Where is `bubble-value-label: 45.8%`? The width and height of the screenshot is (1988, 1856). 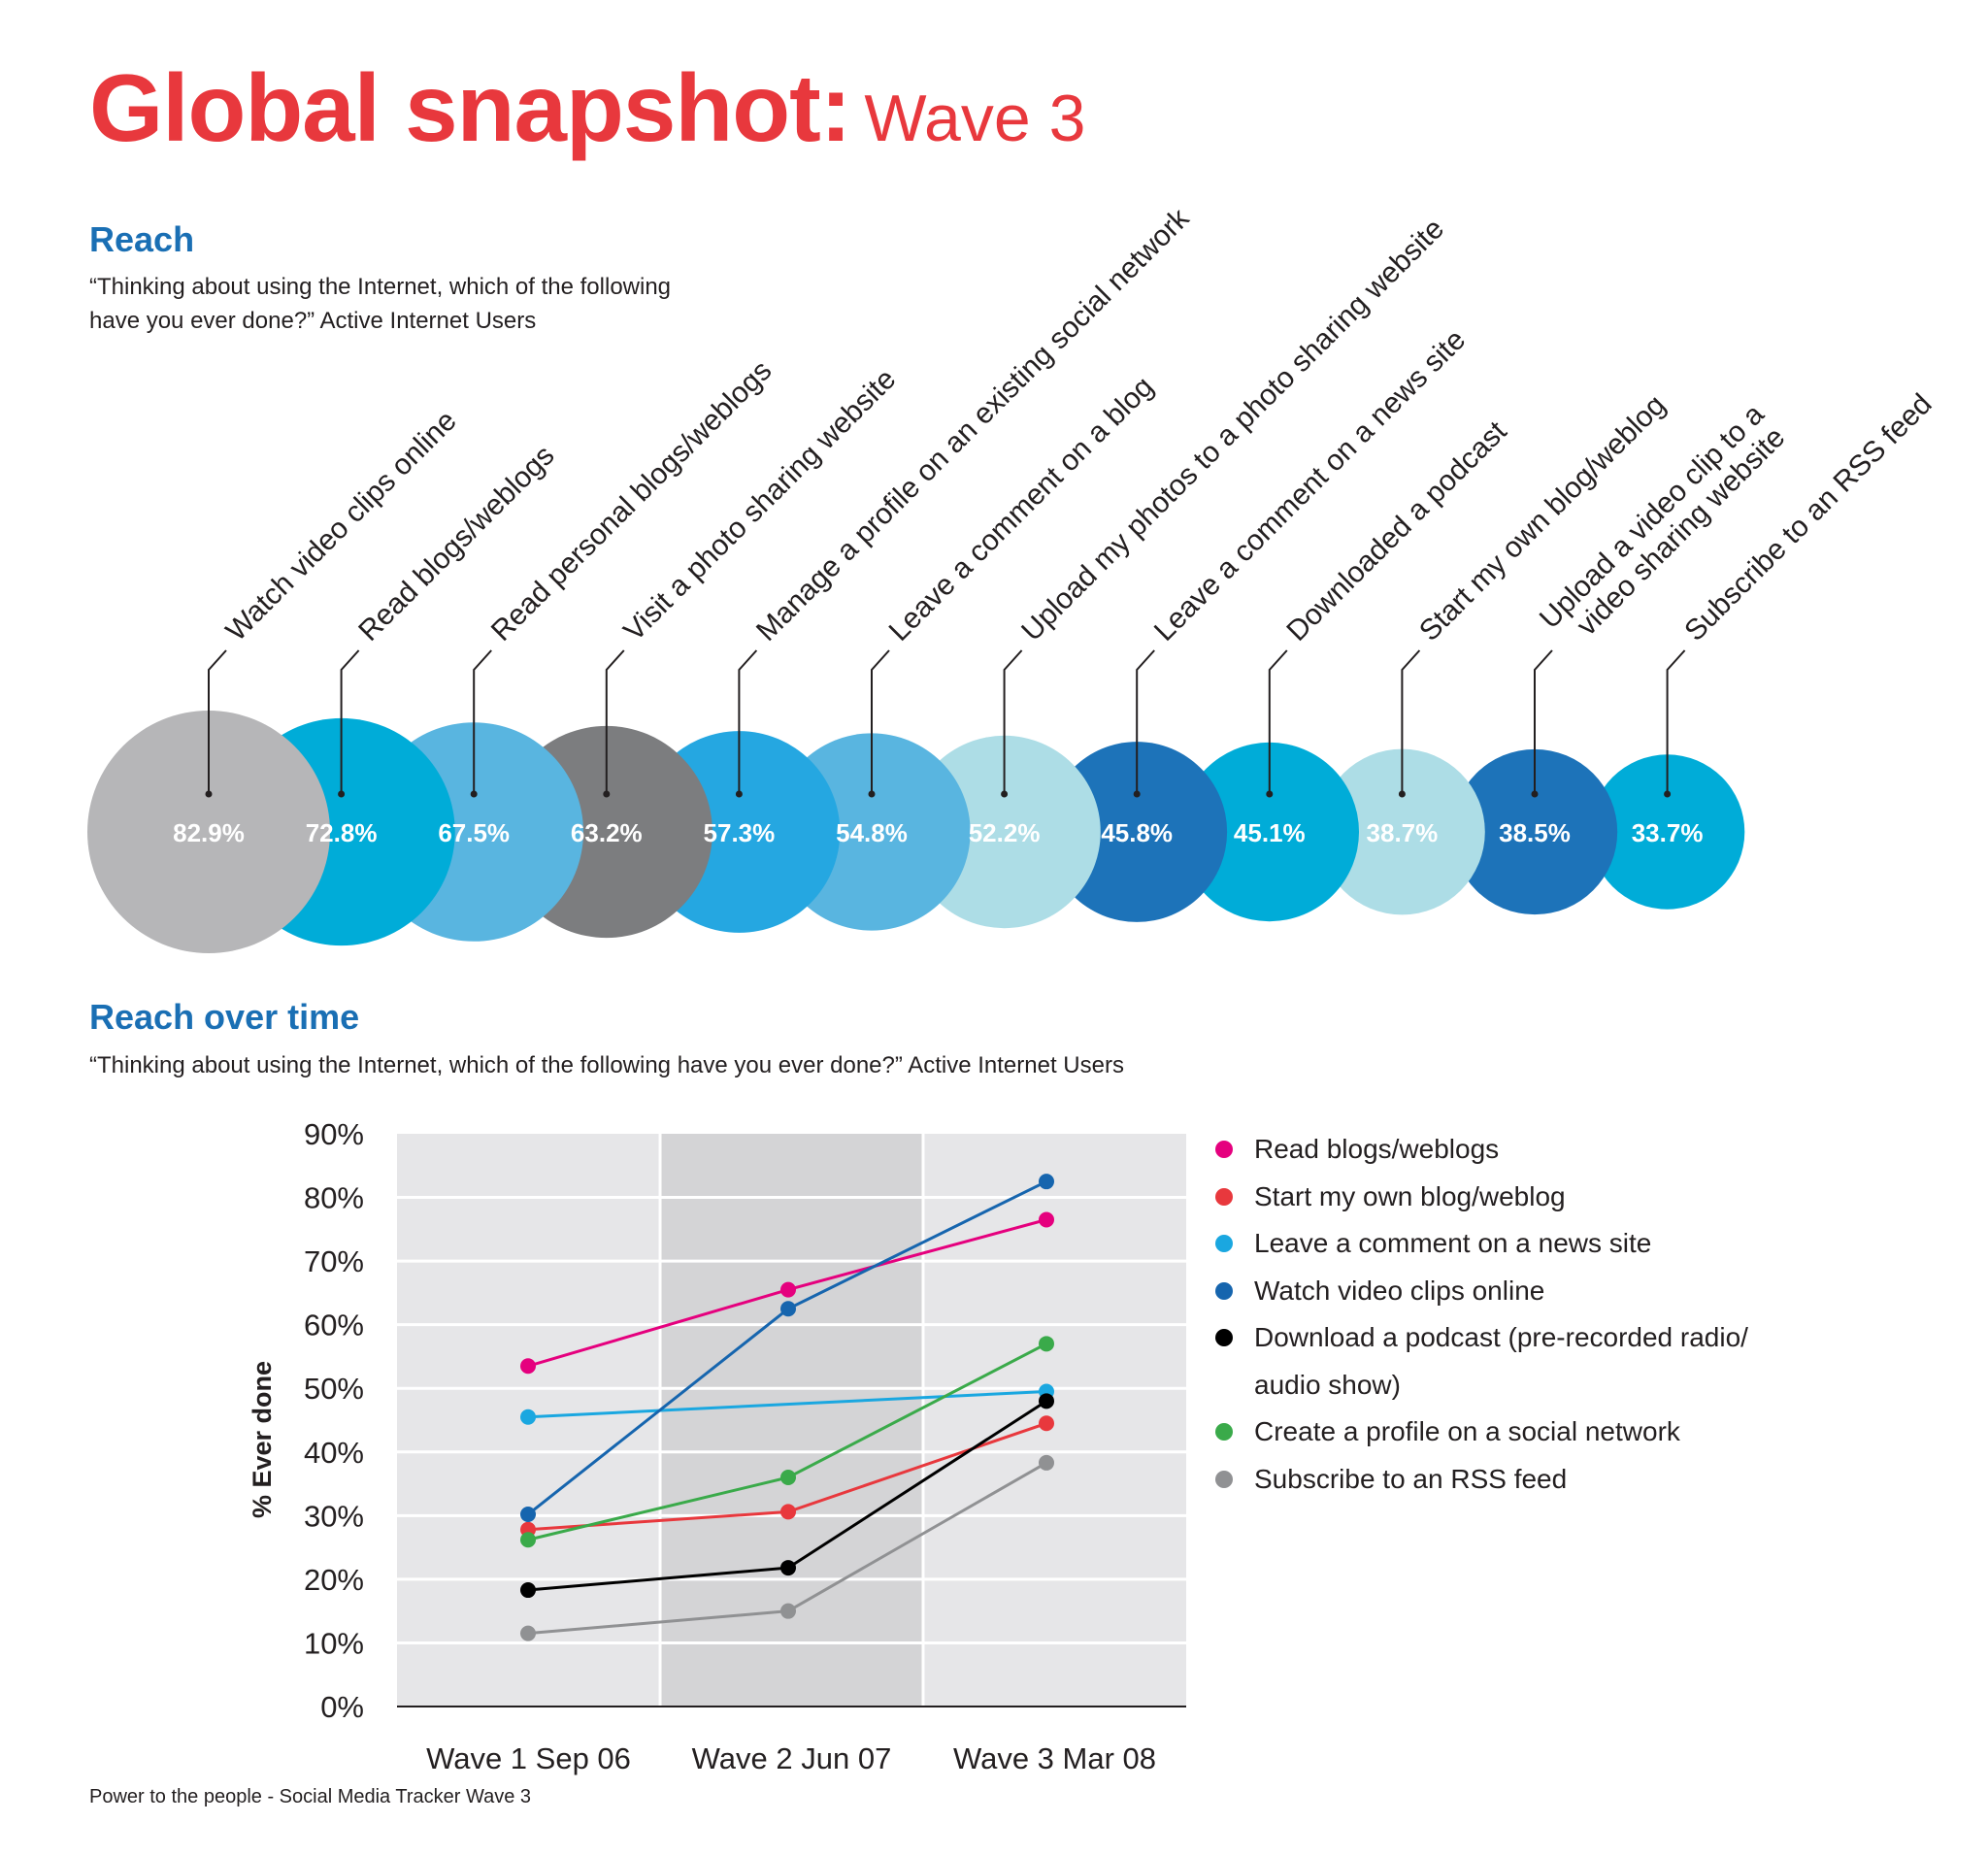 bubble-value-label: 45.8% is located at coordinates (1137, 832).